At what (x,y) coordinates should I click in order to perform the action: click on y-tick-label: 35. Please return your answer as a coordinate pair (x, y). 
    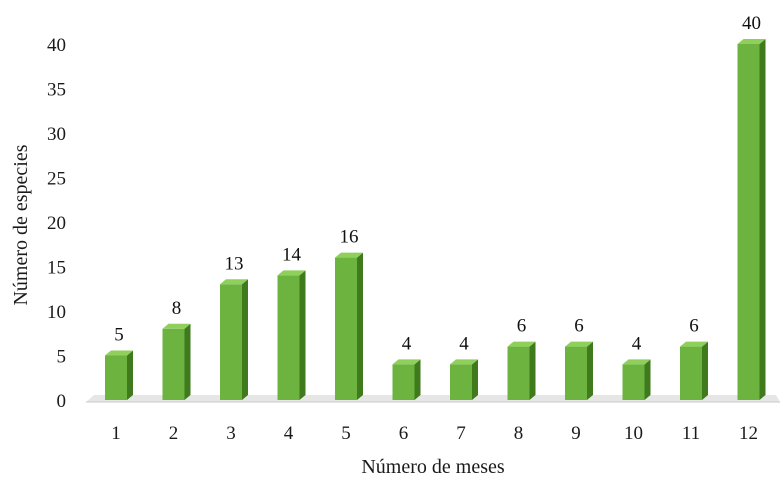
    Looking at the image, I should click on (56, 90).